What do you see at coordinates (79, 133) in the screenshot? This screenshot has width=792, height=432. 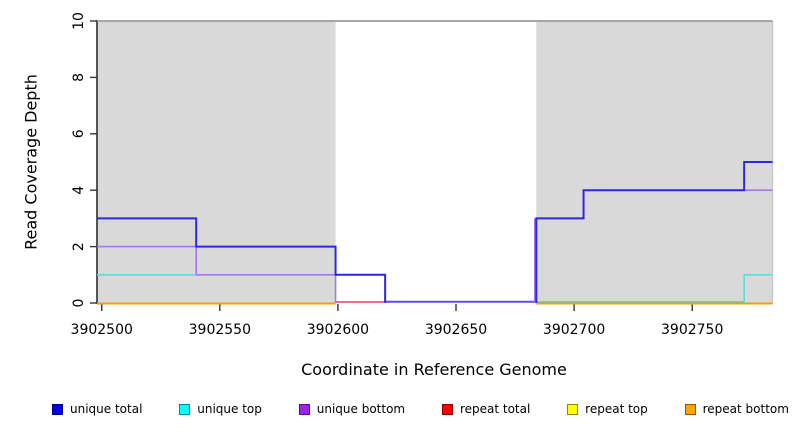 I see `y-tick-label: 6` at bounding box center [79, 133].